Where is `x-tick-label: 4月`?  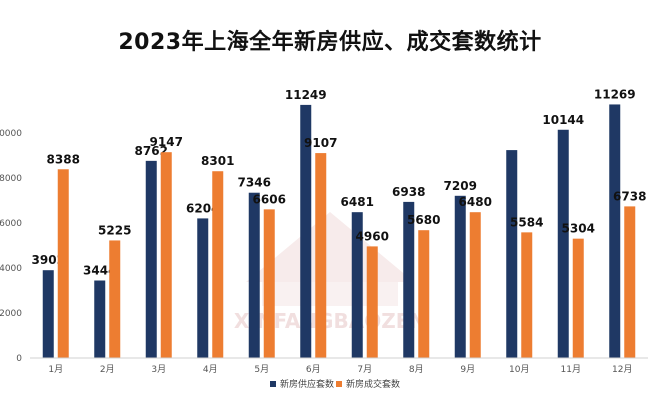
x-tick-label: 4月 is located at coordinates (210, 369).